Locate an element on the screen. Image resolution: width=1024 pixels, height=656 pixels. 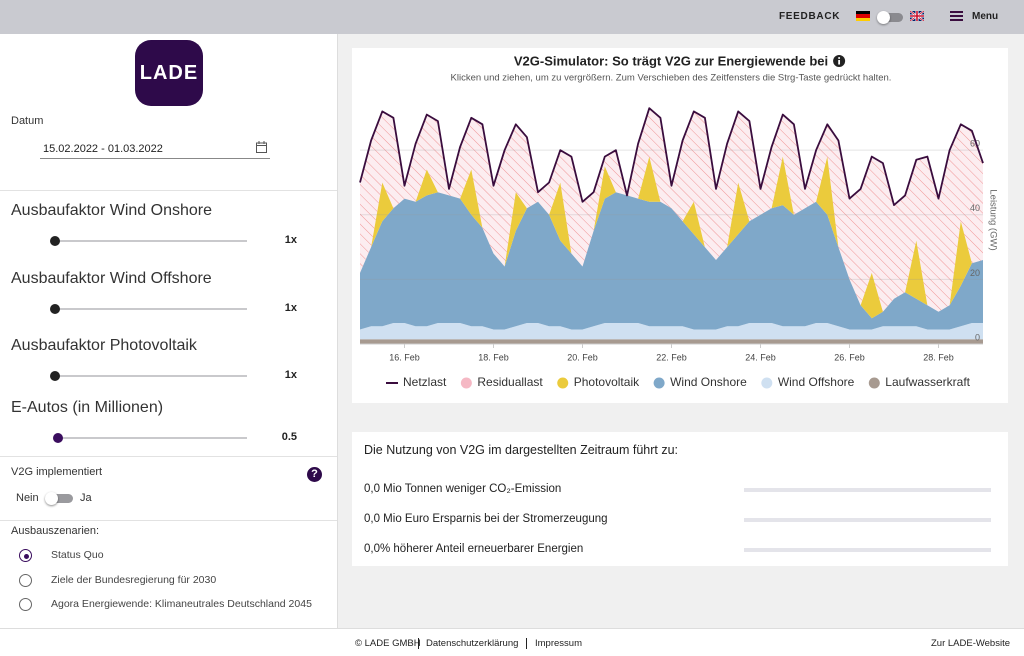
slider-label: E-Autos (in Millionen) is located at coordinates (87, 407).